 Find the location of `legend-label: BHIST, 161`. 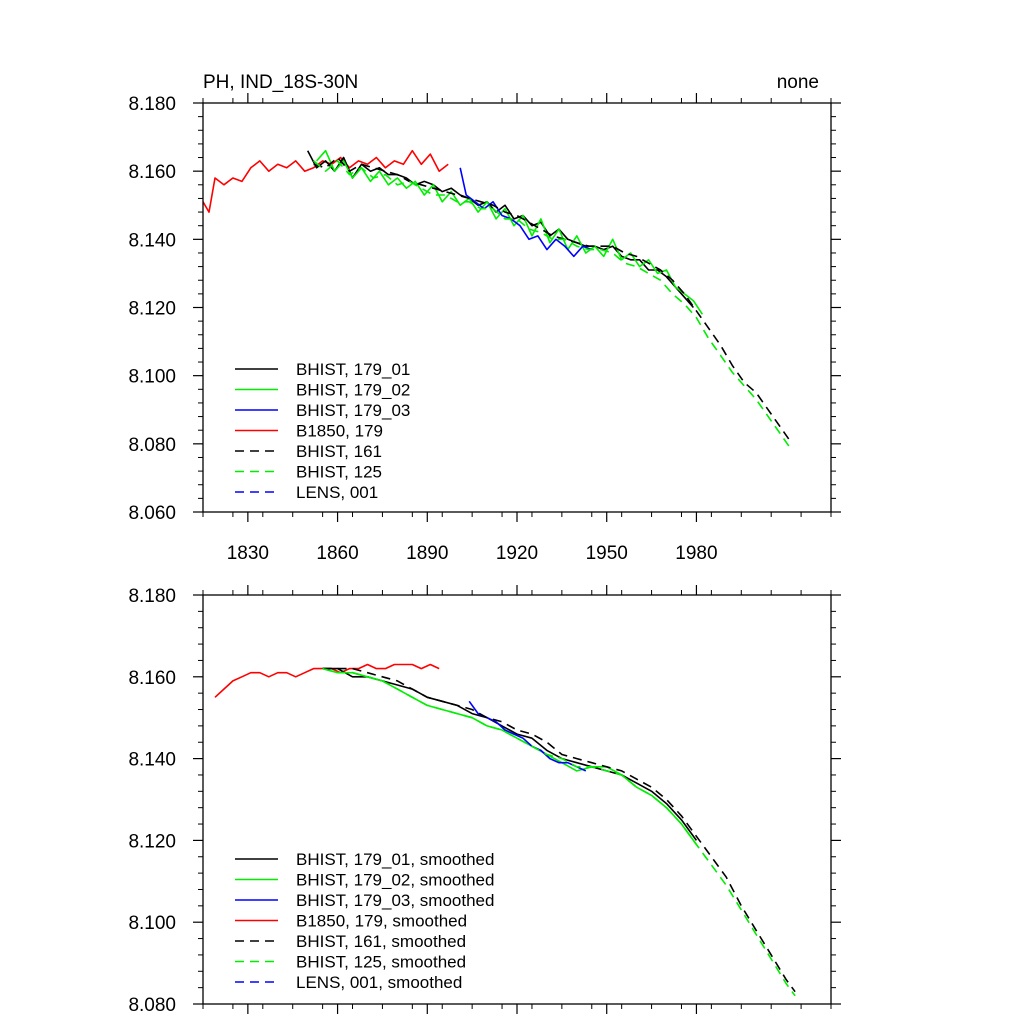

legend-label: BHIST, 161 is located at coordinates (339, 451).